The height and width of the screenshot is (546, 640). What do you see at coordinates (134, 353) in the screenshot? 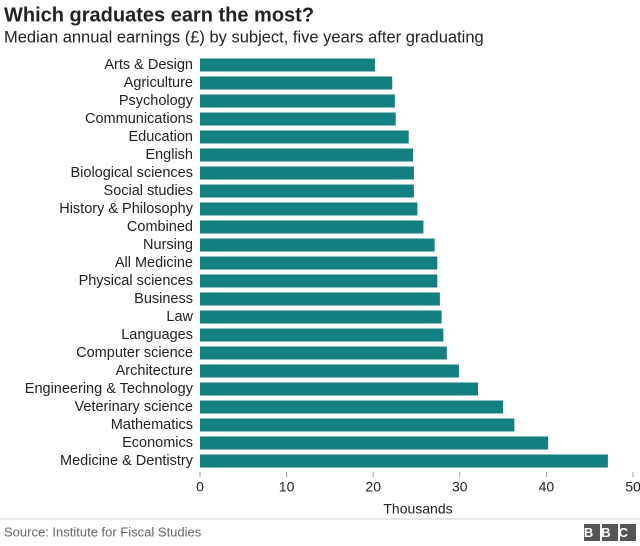
I see `category-label: Computer science` at bounding box center [134, 353].